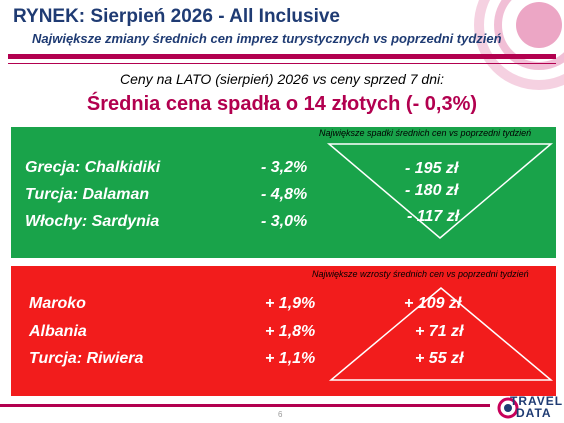 The width and height of the screenshot is (564, 423). Describe the element at coordinates (282, 56) in the screenshot. I see `header-divider` at that location.